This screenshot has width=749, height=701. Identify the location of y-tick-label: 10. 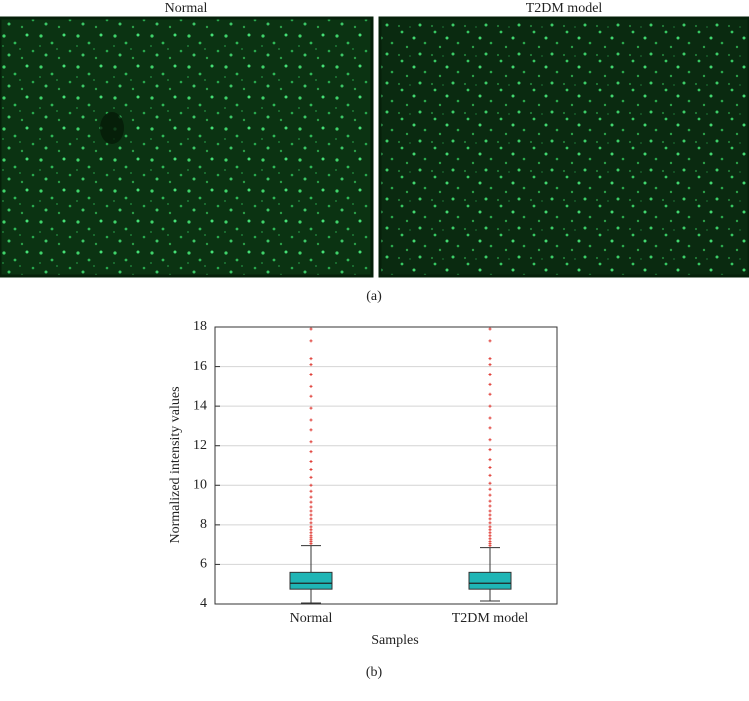
(200, 485).